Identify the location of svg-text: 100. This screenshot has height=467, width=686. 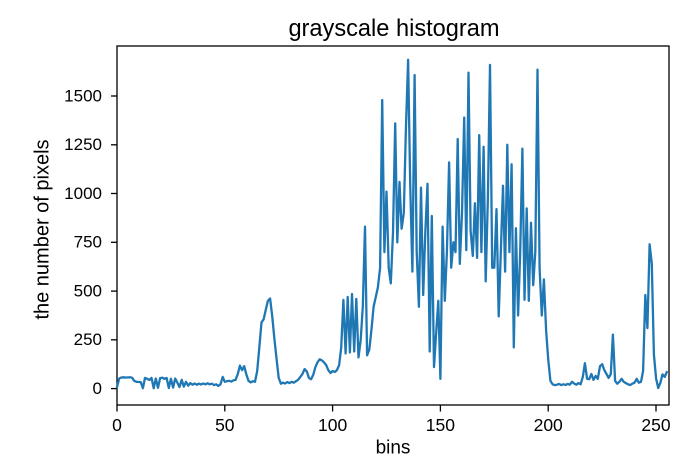
(332, 425).